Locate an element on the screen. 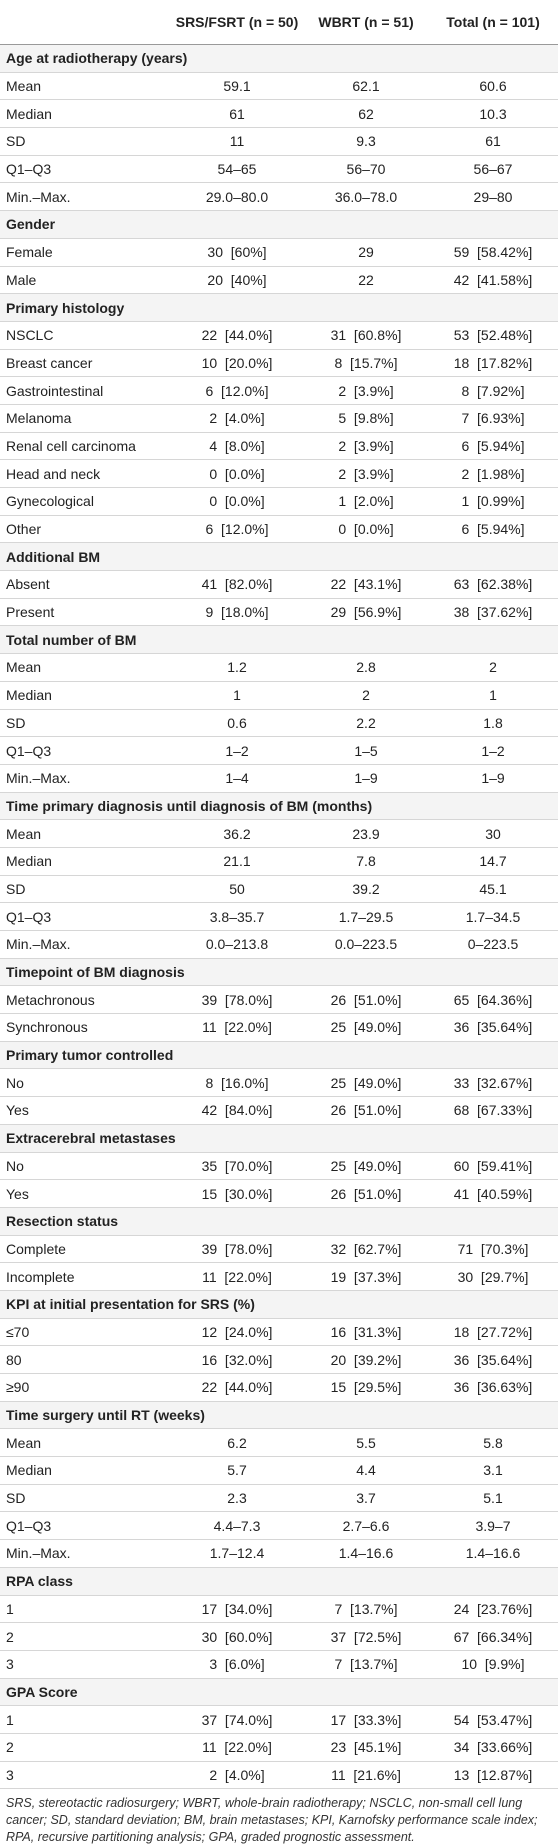 This screenshot has height=1846, width=558. row-label: ≥90 is located at coordinates (85, 1387).